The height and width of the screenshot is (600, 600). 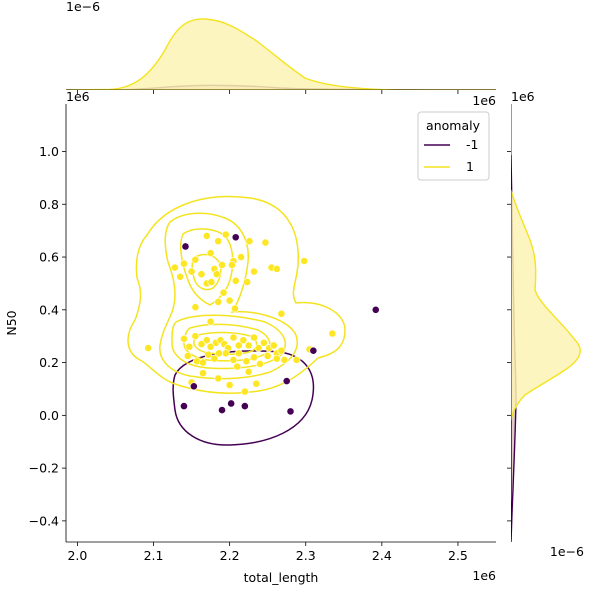 I want to click on legend-box, so click(x=453, y=146).